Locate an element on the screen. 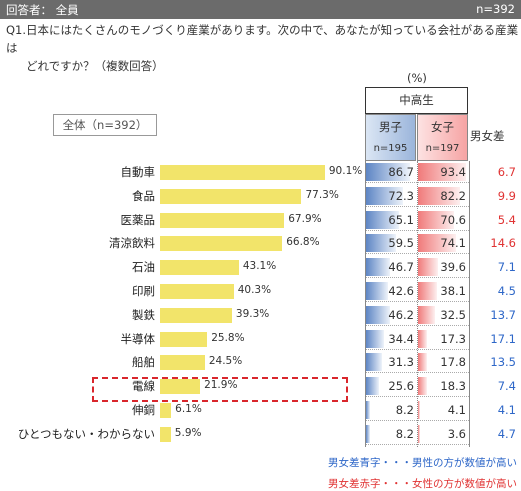 Image resolution: width=521 pixels, height=491 pixels. category-label: 清涼飲料 is located at coordinates (132, 243).